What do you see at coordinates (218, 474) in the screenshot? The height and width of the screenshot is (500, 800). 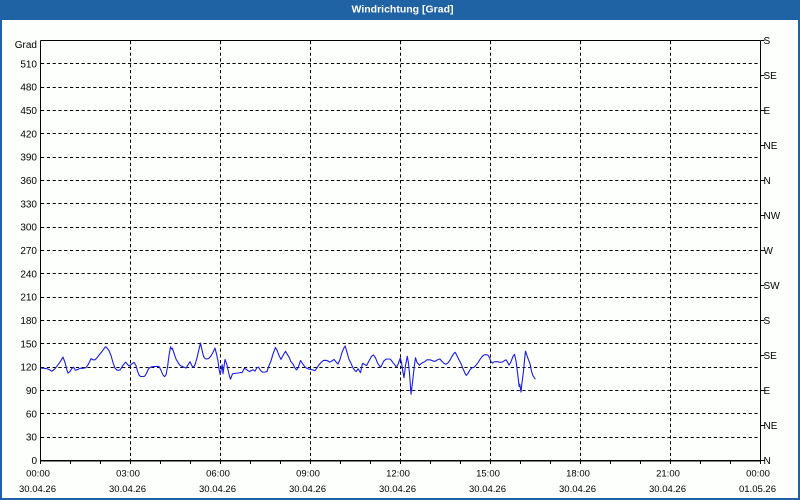 I see `svg-text: 06:00` at bounding box center [218, 474].